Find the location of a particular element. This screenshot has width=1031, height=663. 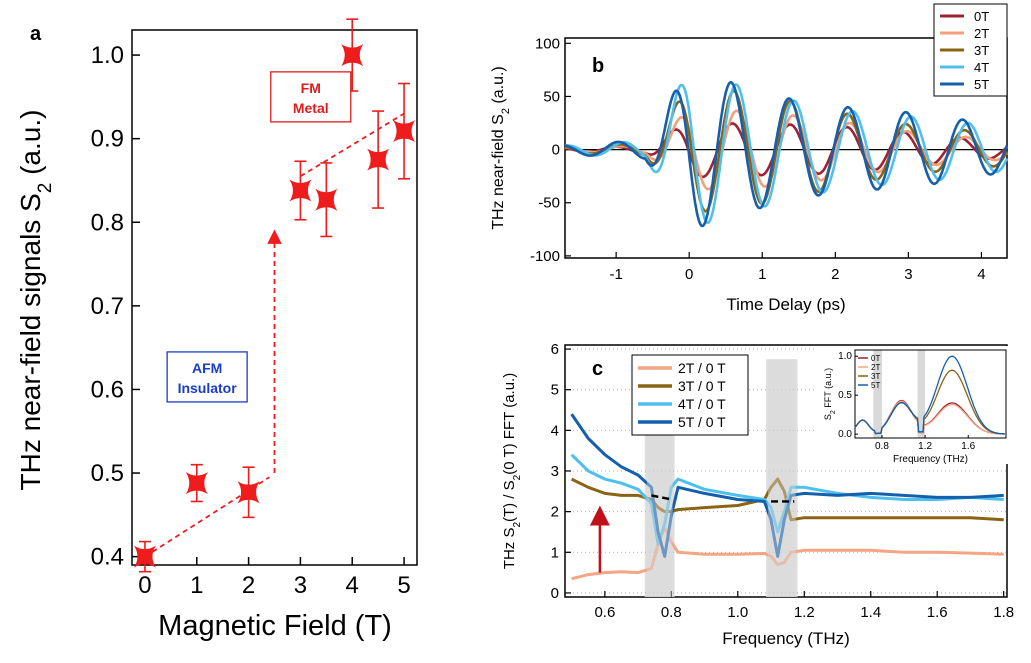

chart-c-xtick-label: 1.4 is located at coordinates (870, 612).